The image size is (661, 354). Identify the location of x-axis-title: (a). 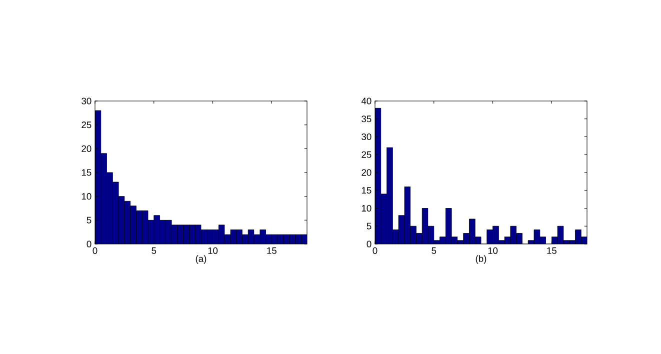
(201, 259).